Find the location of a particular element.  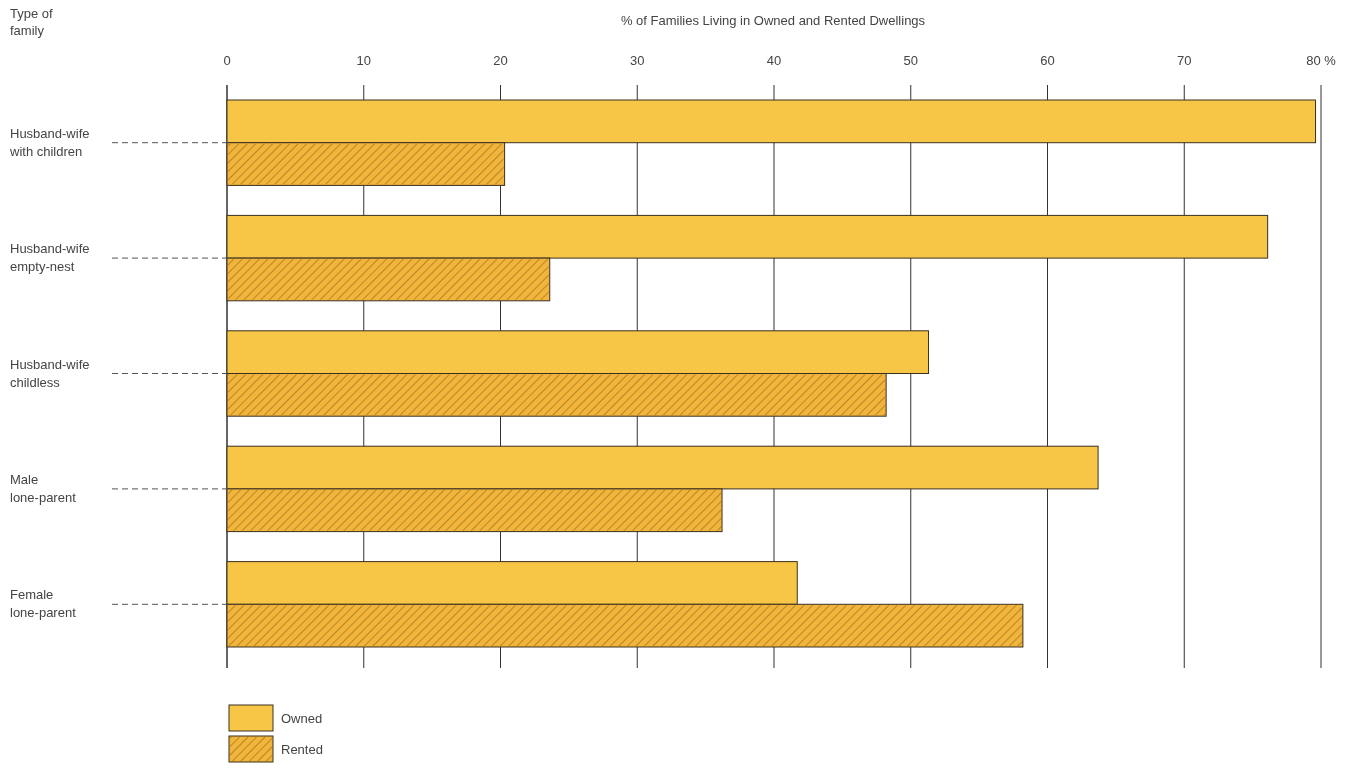

y-tick-label: Male lone-parent is located at coordinates (43, 488).